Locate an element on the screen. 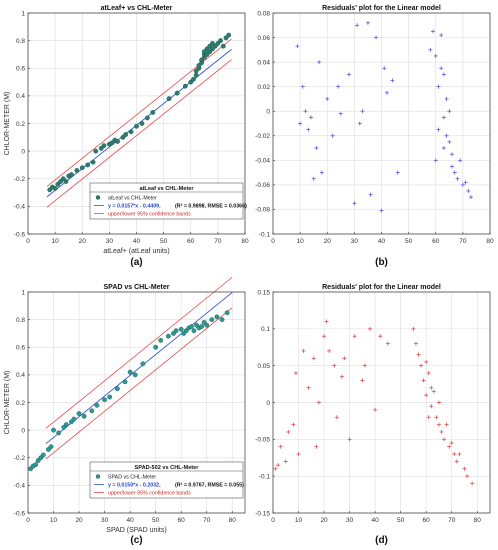 The height and width of the screenshot is (550, 498). legend-title: atLeaf vs CHL-Meter is located at coordinates (166, 189).